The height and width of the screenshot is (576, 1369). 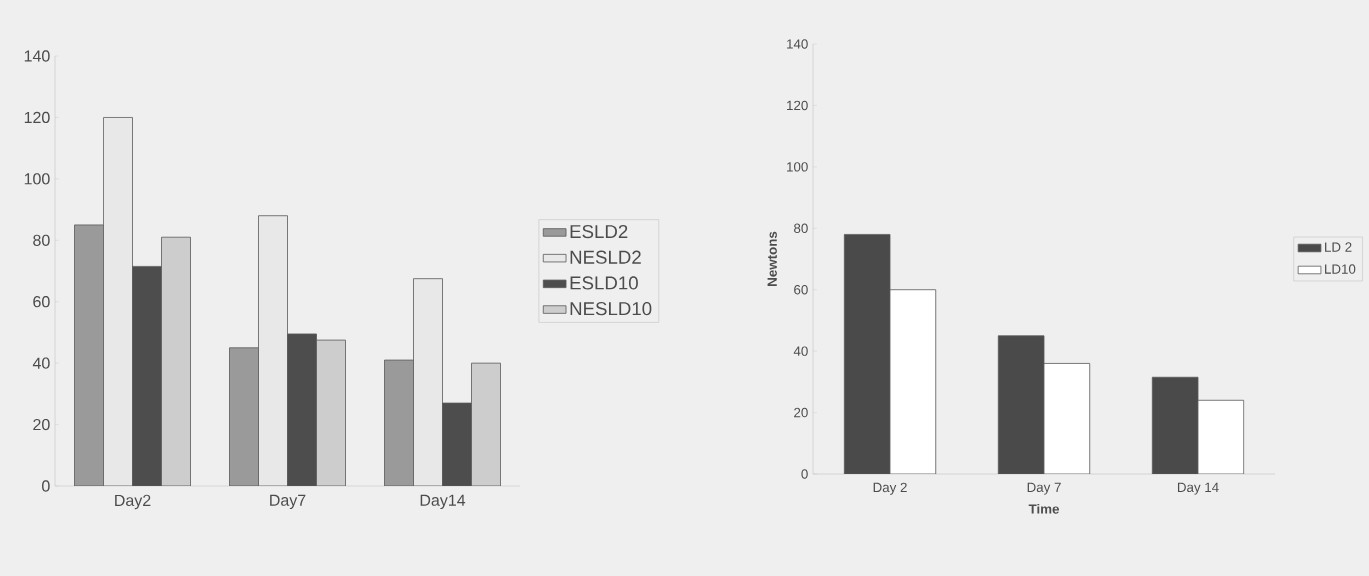 I want to click on legend-label: LD10, so click(x=1340, y=269).